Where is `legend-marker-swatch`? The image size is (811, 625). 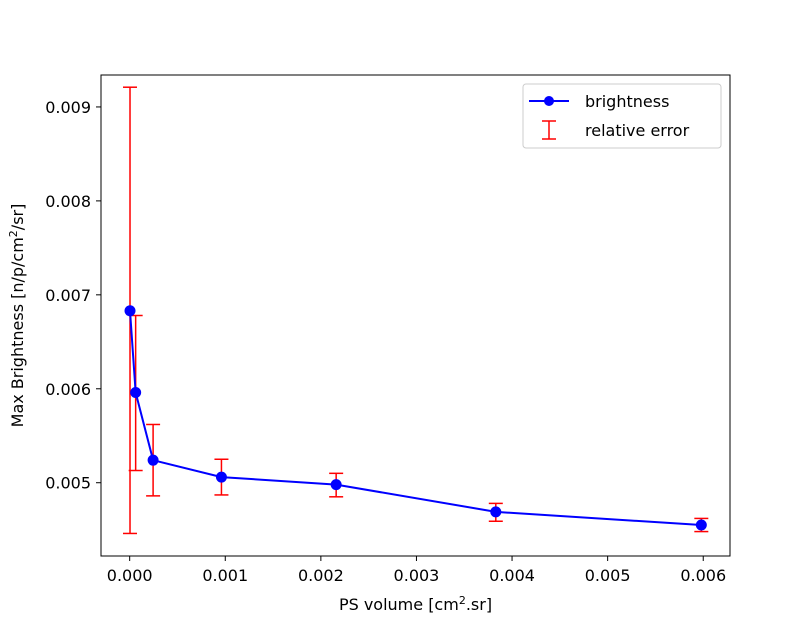
legend-marker-swatch is located at coordinates (549, 101).